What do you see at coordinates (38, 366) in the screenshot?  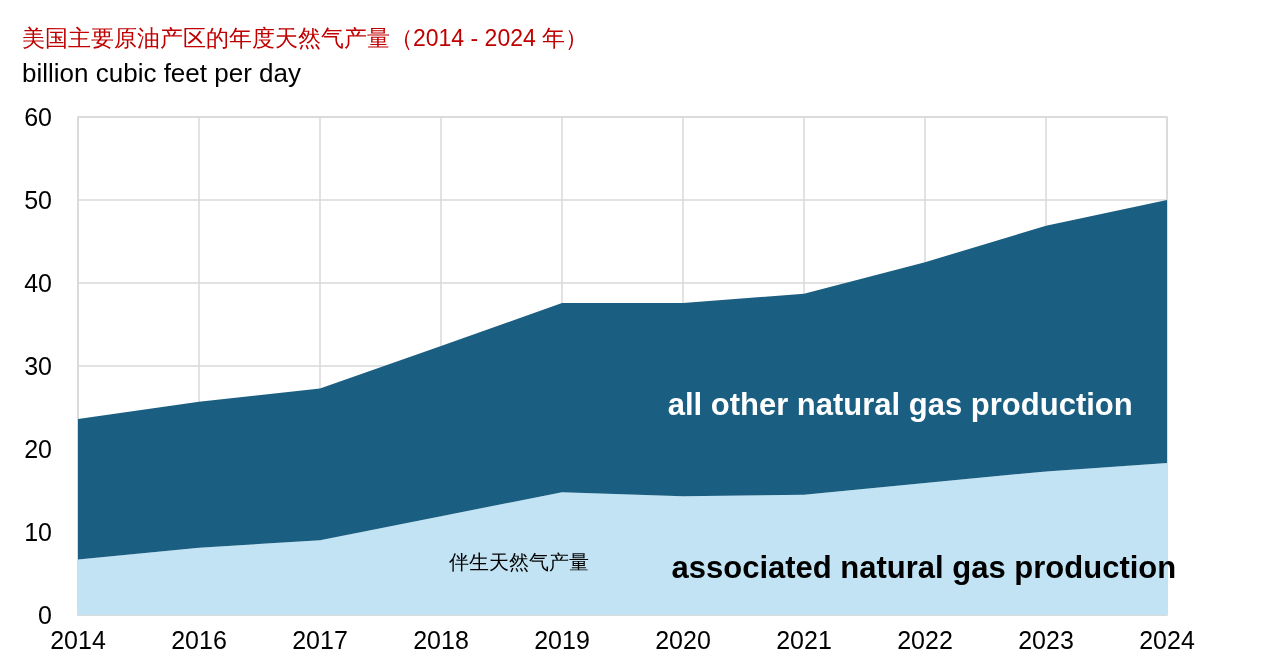 I see `y-tick-label: 30` at bounding box center [38, 366].